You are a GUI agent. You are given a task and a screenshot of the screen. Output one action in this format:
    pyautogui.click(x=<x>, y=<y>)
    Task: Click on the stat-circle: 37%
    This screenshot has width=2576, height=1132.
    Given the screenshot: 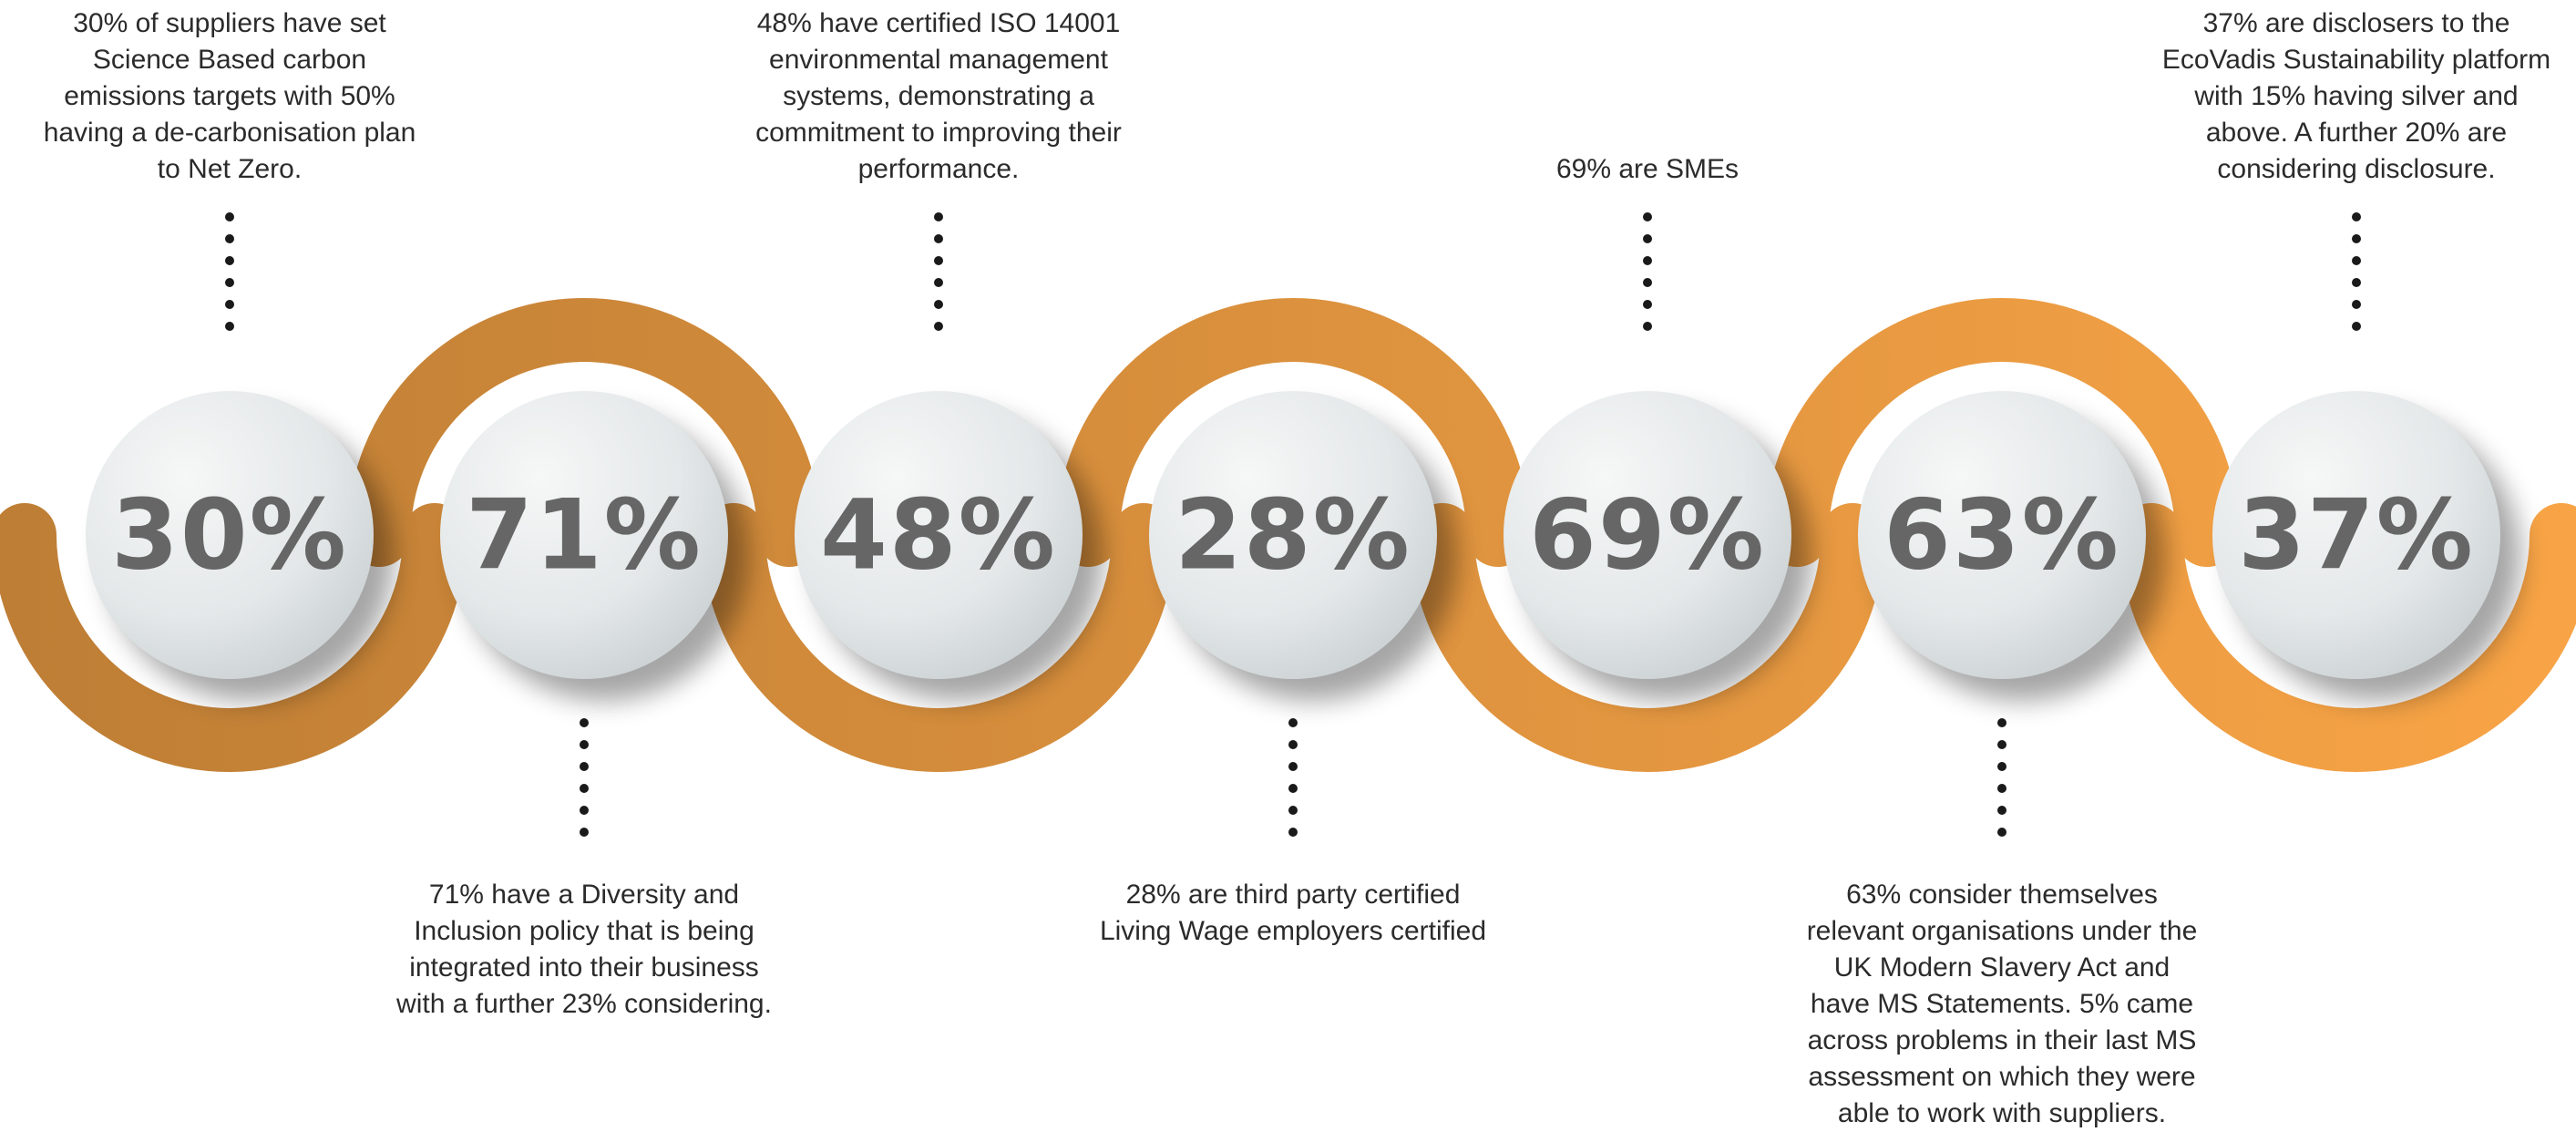 What is the action you would take?
    pyautogui.click(x=2366, y=546)
    